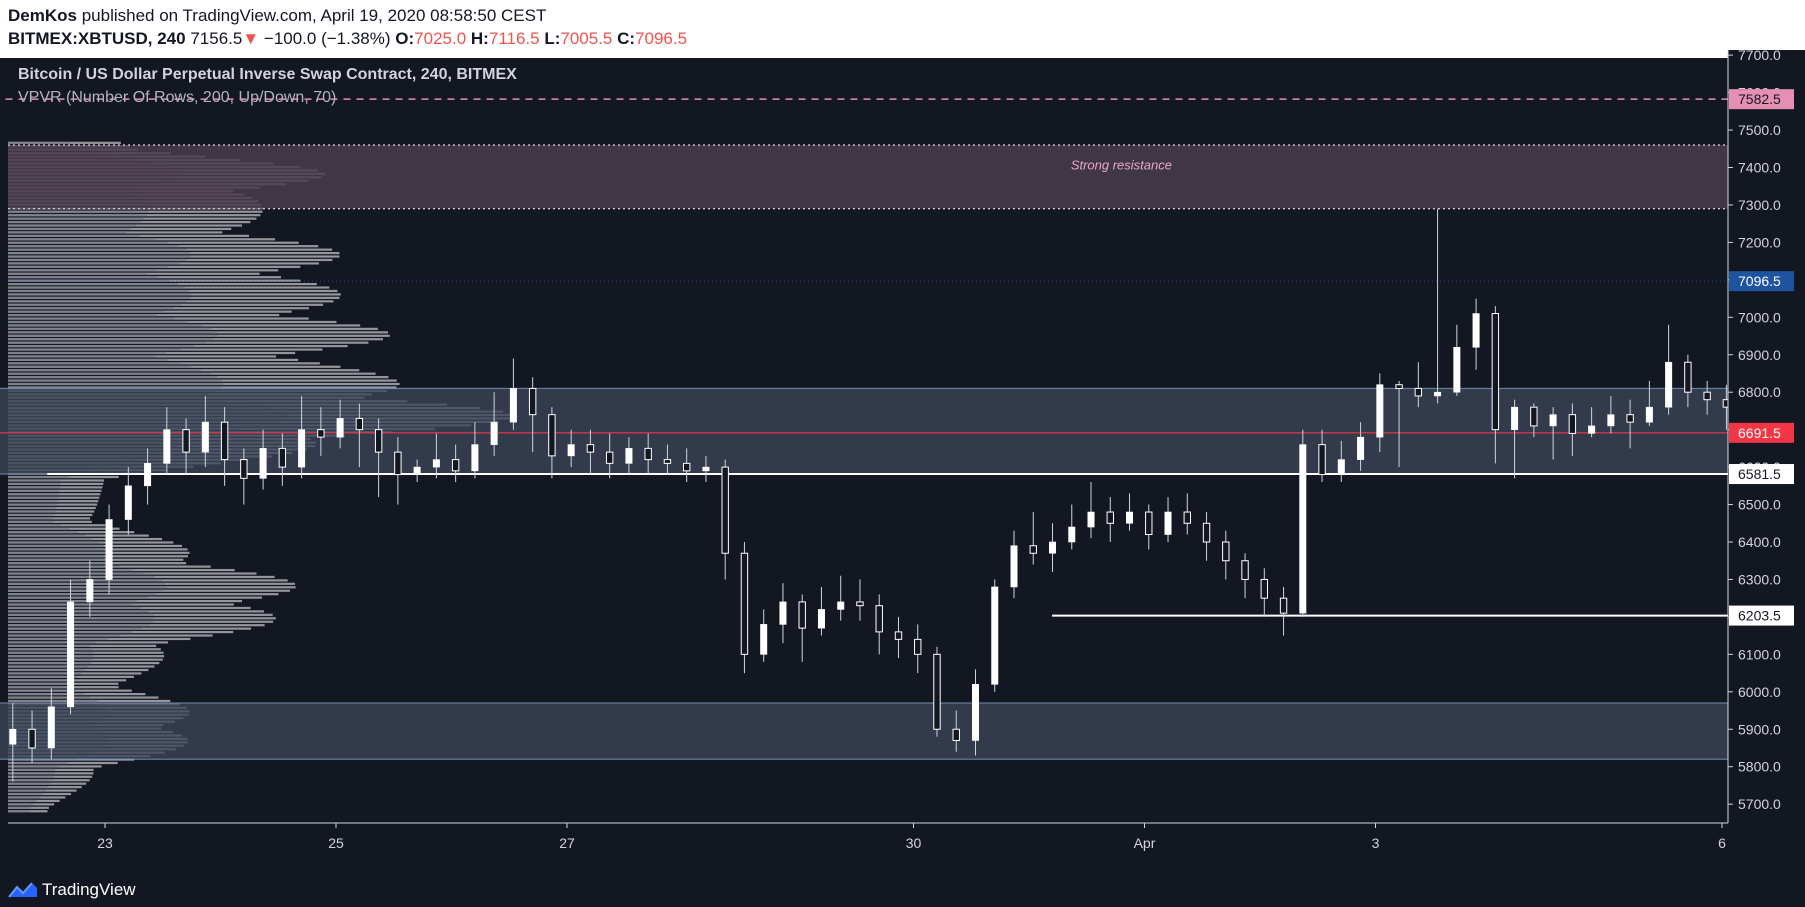  Describe the element at coordinates (1759, 729) in the screenshot. I see `price-tick-label: 5900.0` at that location.